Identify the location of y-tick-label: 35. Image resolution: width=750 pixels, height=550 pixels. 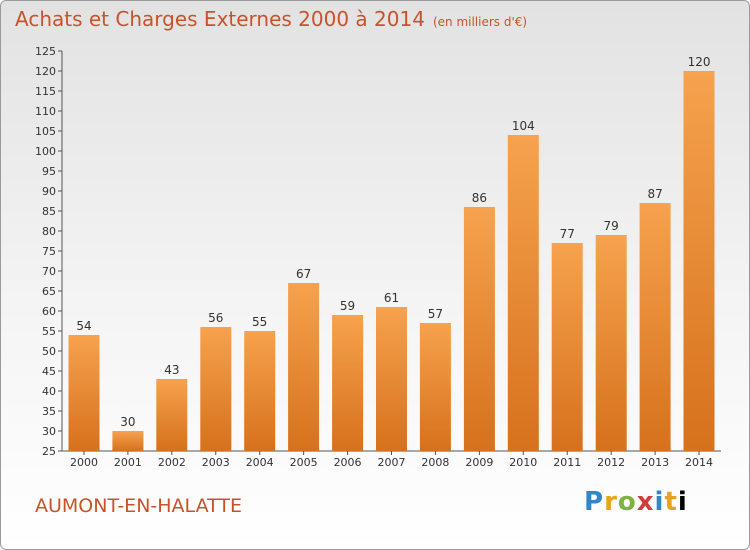
(49, 411).